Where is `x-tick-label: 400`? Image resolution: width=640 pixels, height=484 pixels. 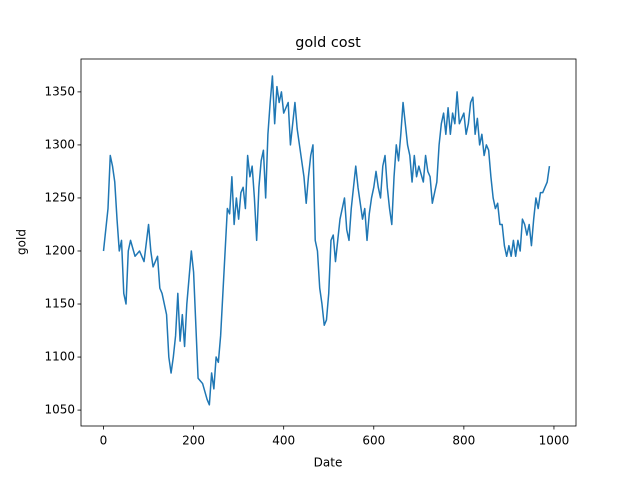 x-tick-label: 400 is located at coordinates (283, 441).